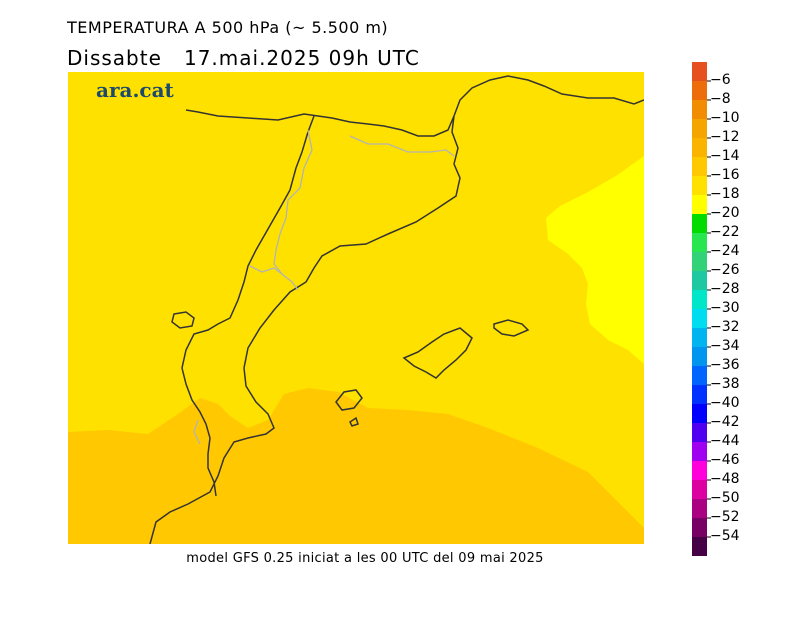  I want to click on legend-label: −30, so click(725, 308).